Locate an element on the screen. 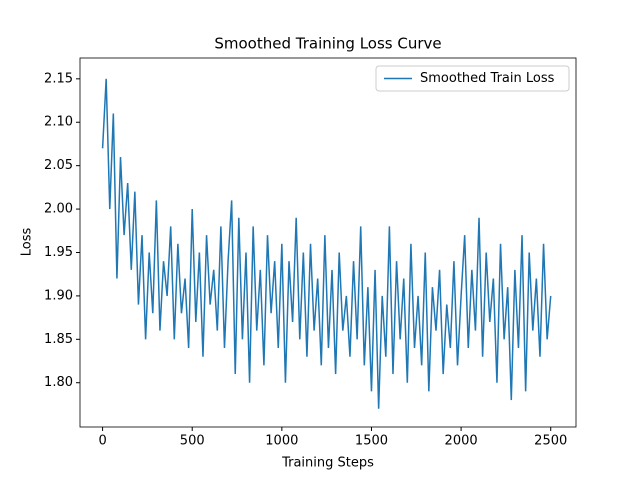 The image size is (640, 480). y-tick-label: 2.15 is located at coordinates (58, 78).